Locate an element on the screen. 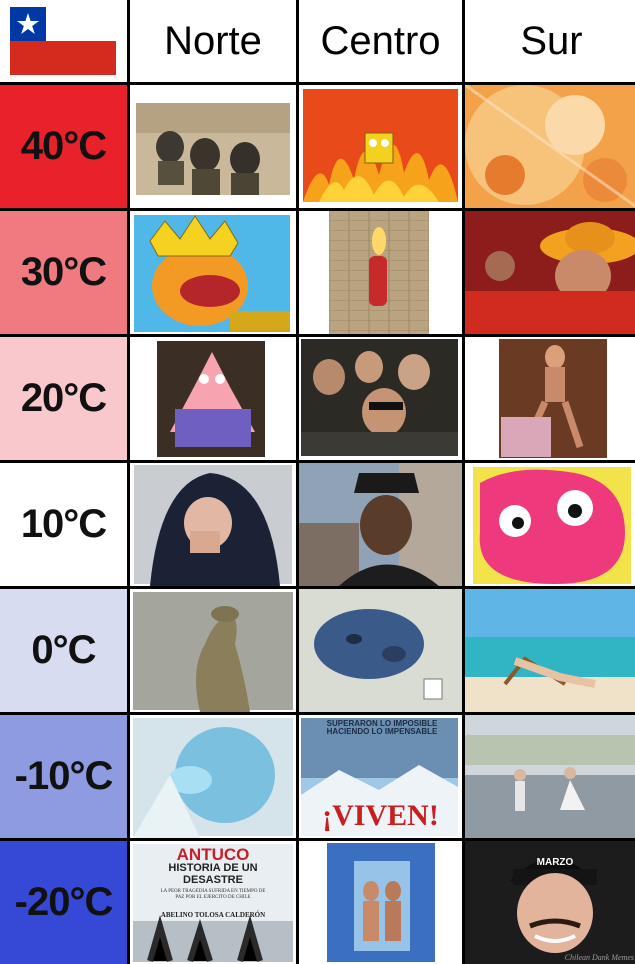 The image size is (635, 964). chile-flag-icon is located at coordinates (63, 41).